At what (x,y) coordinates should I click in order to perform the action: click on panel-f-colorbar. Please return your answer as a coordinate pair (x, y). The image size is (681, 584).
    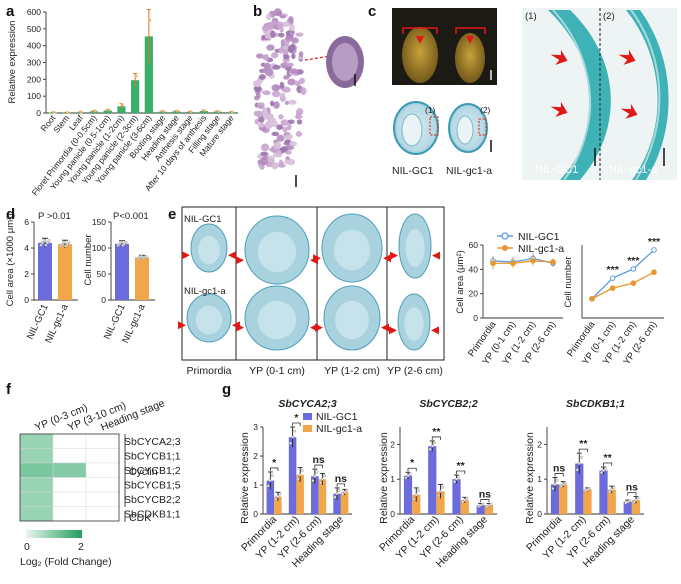
    Looking at the image, I should click on (54, 534).